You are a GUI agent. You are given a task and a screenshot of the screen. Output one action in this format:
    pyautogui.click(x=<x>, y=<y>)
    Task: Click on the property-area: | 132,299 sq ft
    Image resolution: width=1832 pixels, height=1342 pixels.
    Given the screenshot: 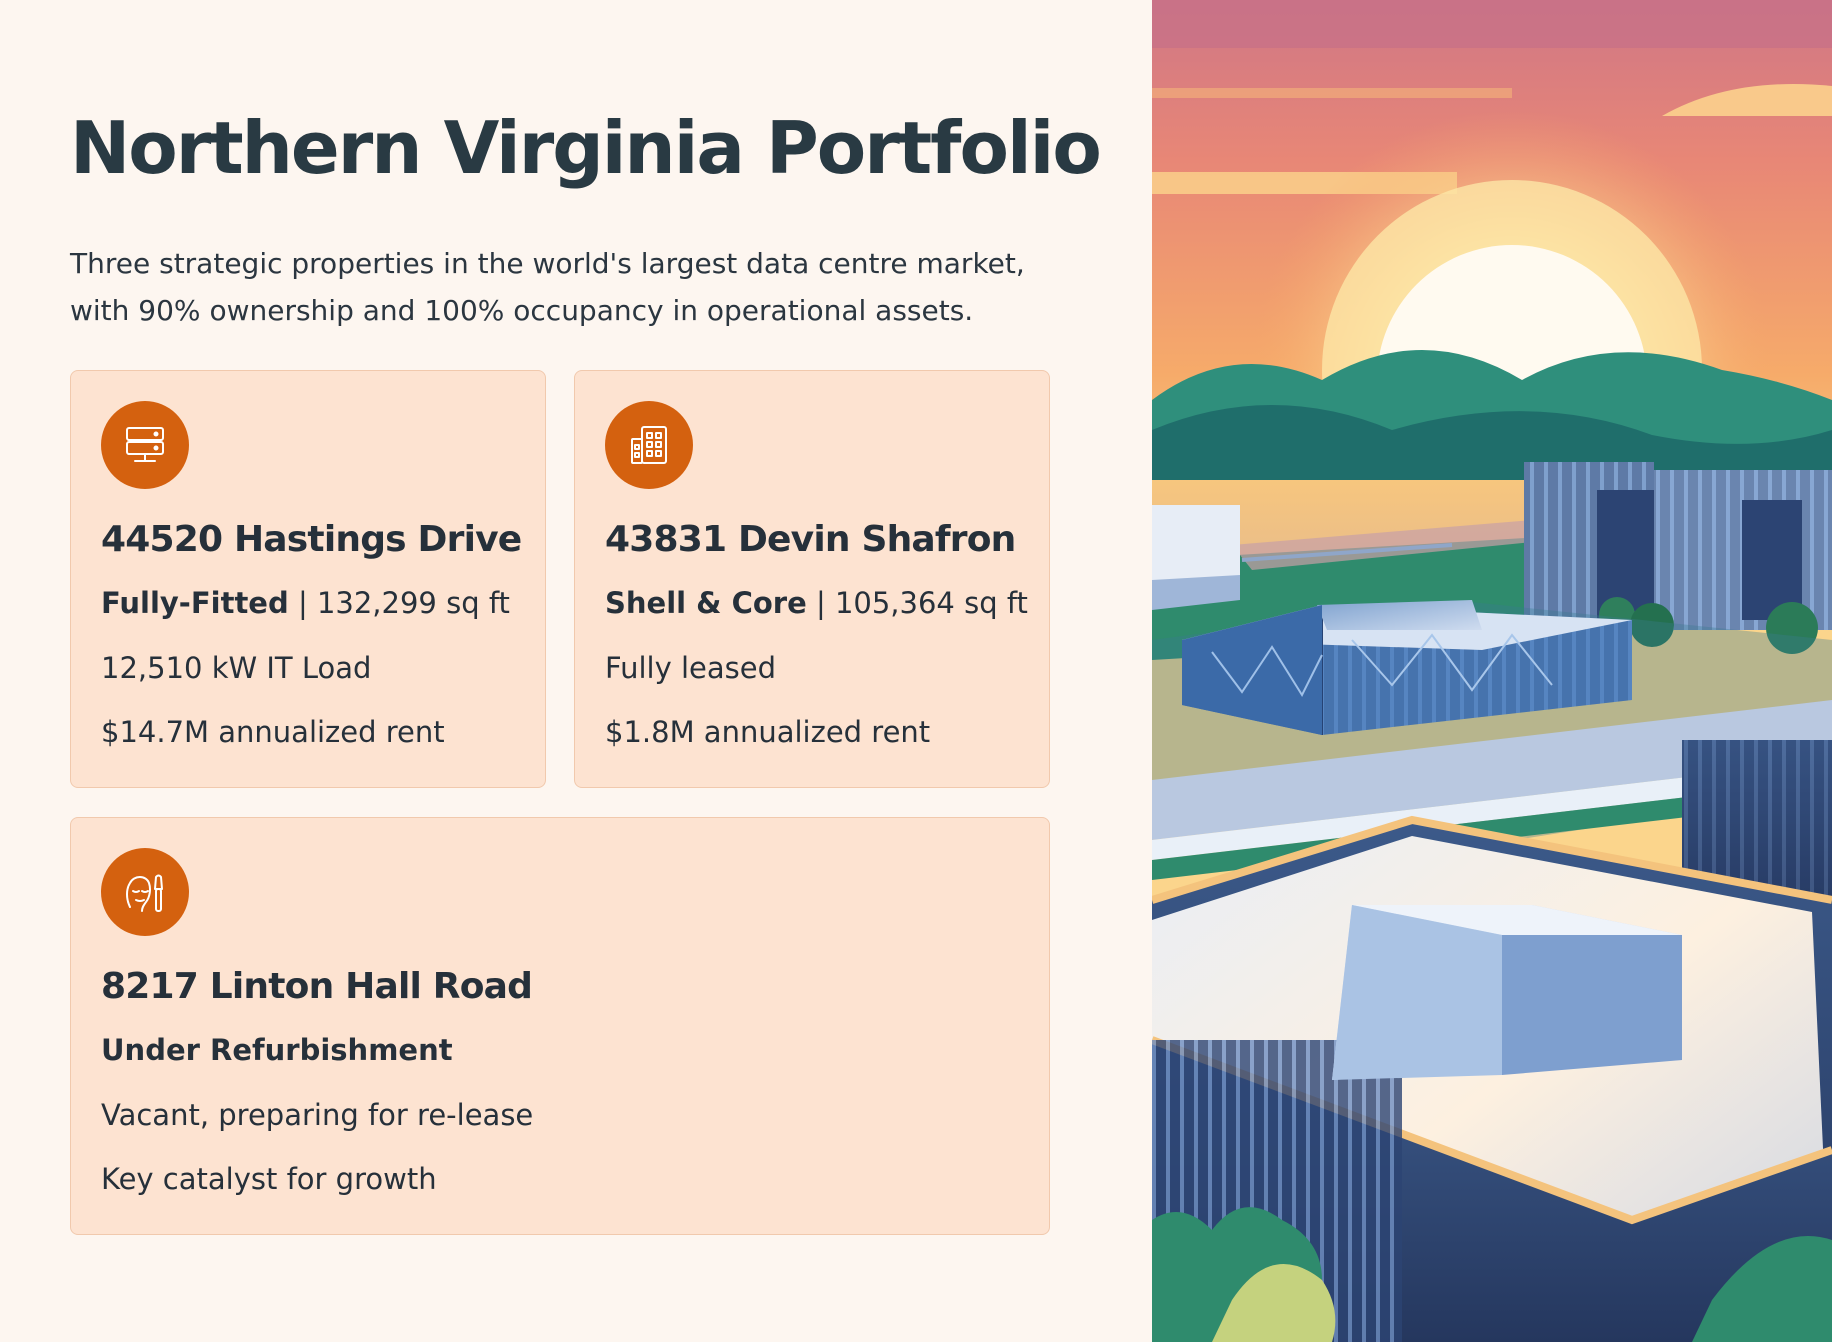 What is the action you would take?
    pyautogui.click(x=399, y=603)
    